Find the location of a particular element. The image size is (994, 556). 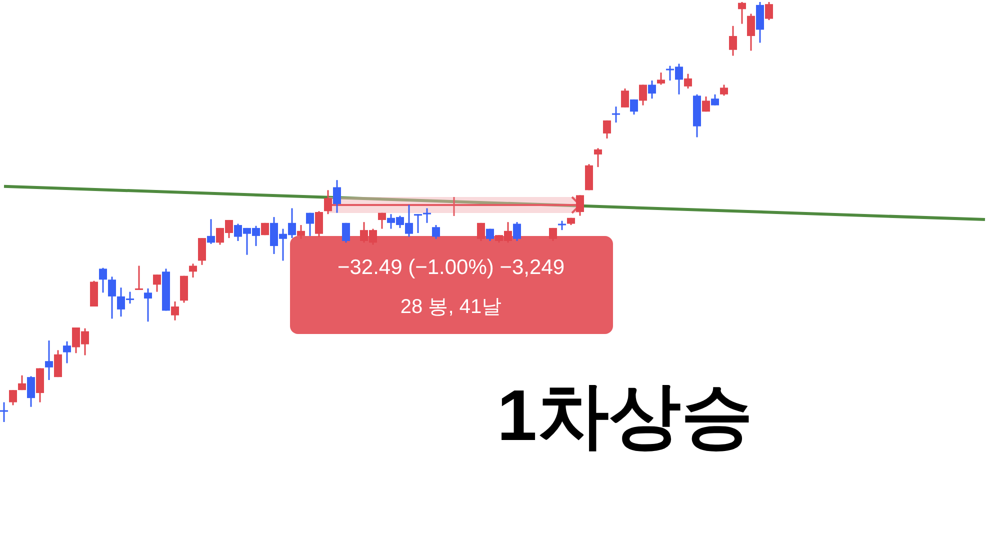

annotation: −32.49 (−1.00%) −3,249 is located at coordinates (451, 267).